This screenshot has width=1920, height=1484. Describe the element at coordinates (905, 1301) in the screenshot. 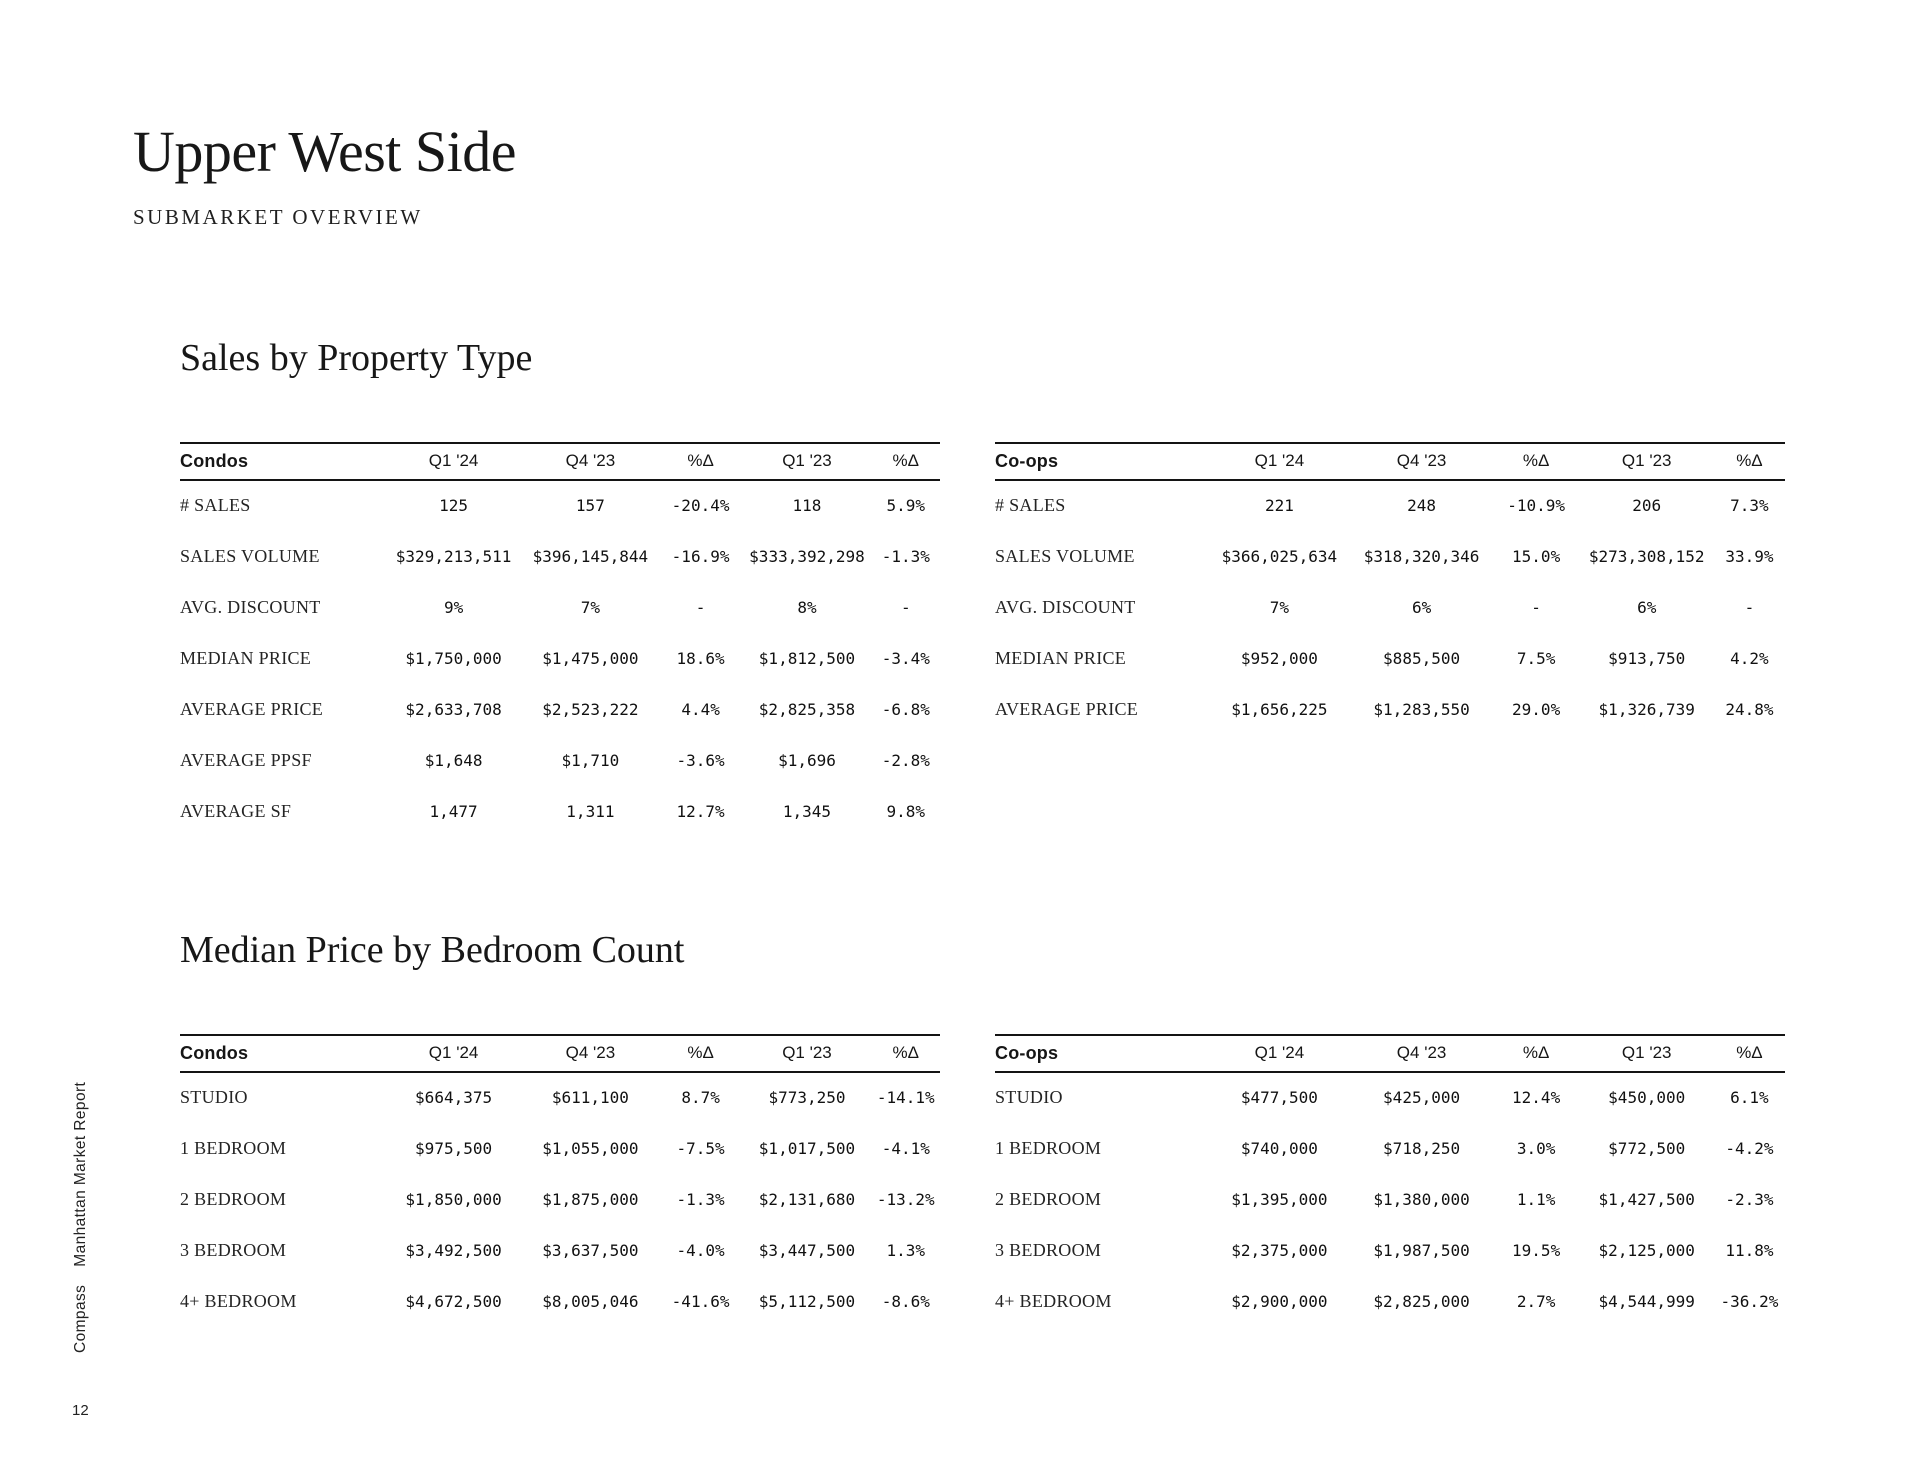

I see `table-cell: -8.6%` at that location.